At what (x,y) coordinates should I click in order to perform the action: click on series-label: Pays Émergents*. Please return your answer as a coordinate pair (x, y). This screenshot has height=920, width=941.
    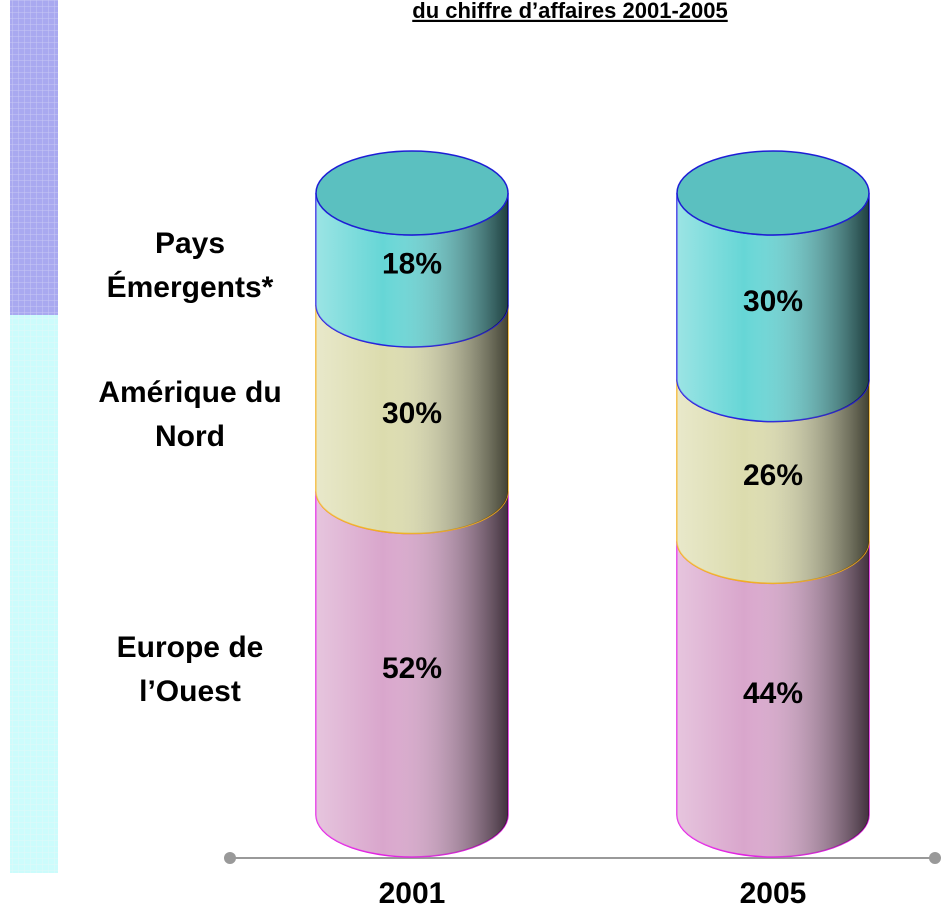
    Looking at the image, I should click on (190, 265).